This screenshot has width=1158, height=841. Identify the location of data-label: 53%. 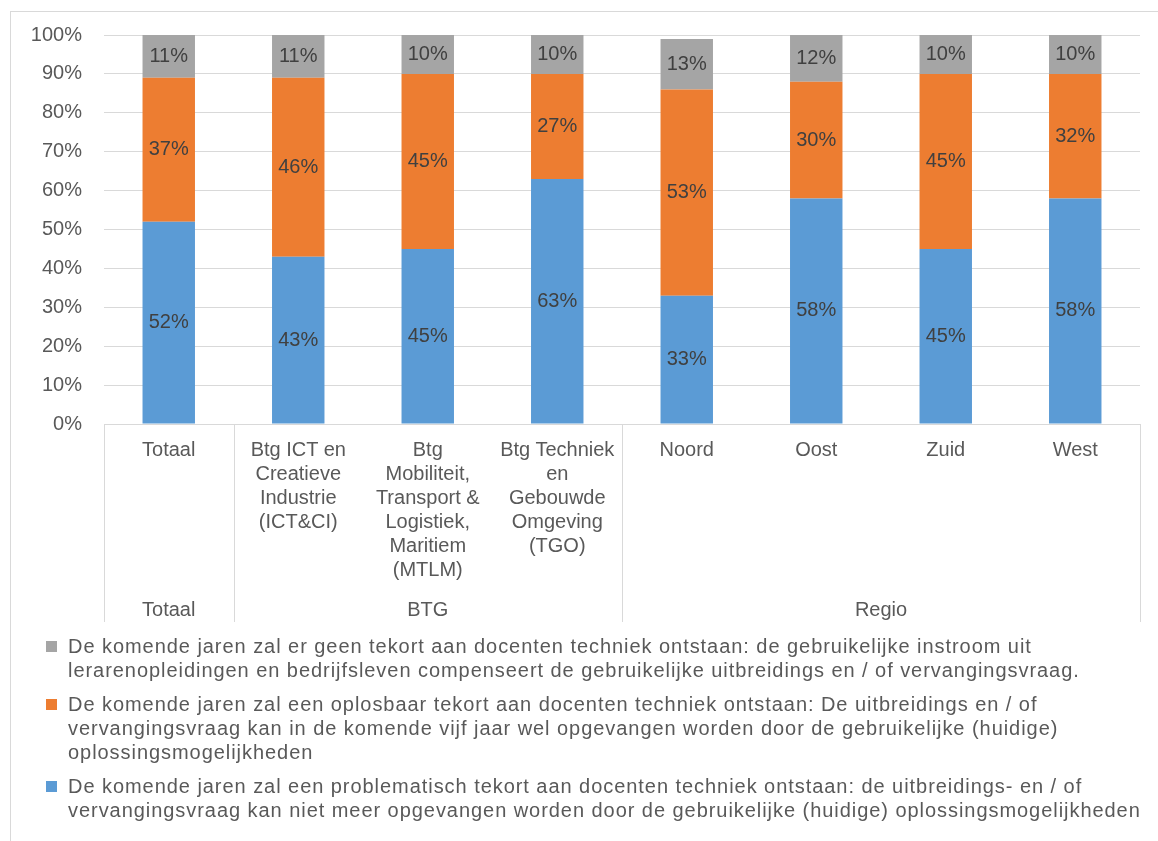
(686, 191).